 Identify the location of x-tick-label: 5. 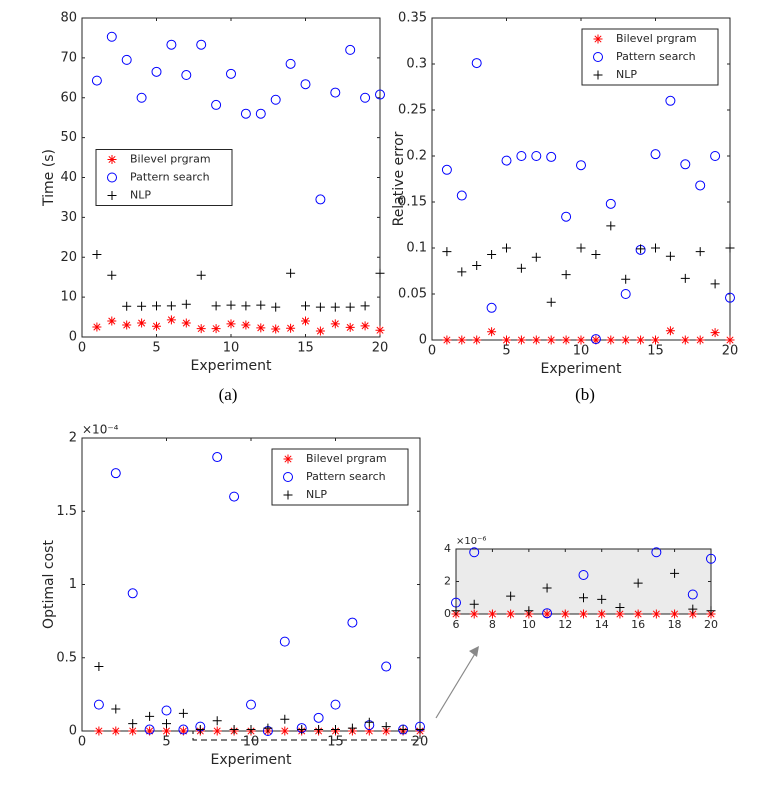
(506, 351).